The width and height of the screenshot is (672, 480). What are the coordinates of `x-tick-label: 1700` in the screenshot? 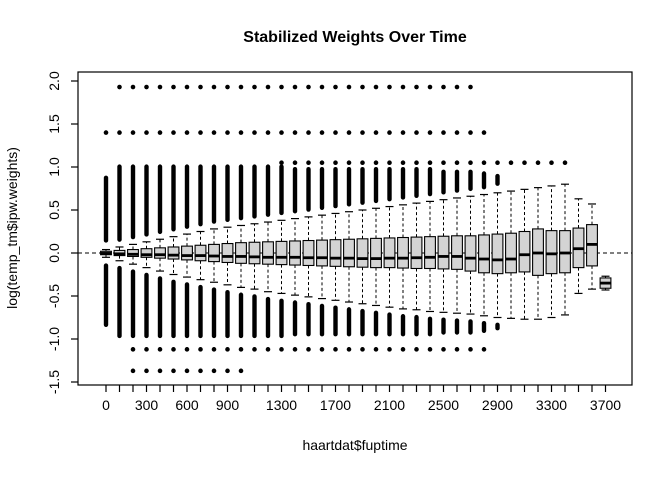 It's located at (335, 405).